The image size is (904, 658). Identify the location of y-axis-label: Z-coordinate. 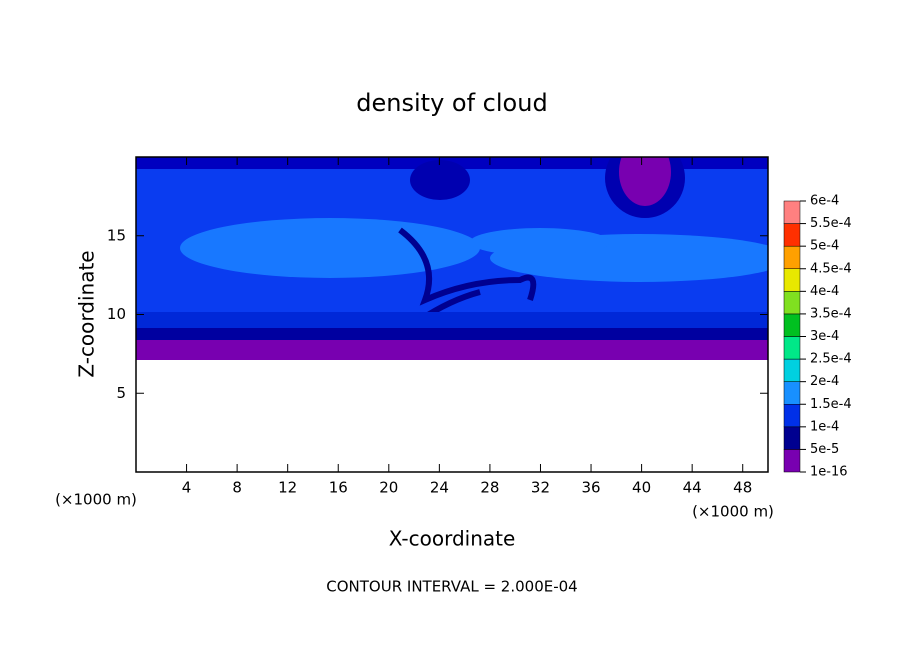
(87, 313).